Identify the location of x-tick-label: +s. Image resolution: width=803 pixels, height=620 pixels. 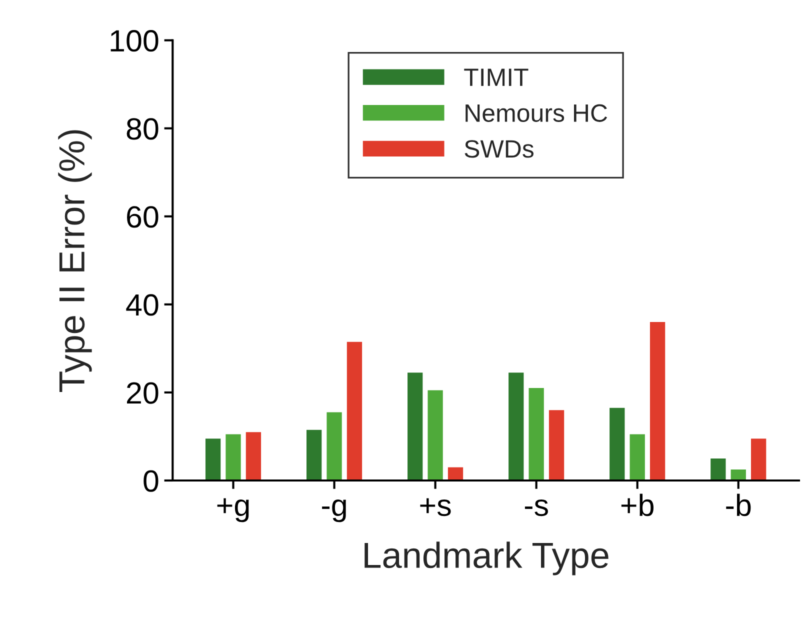
(435, 507).